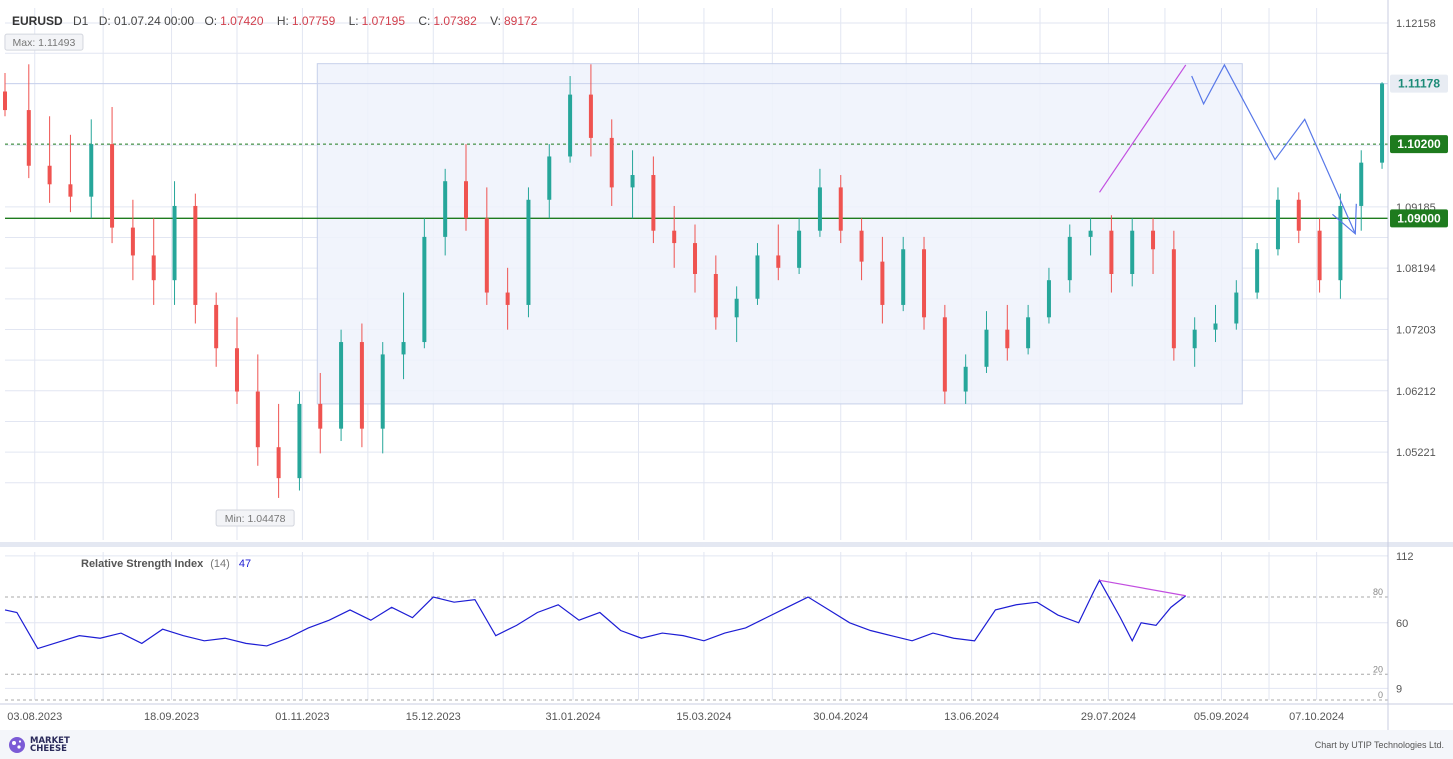  Describe the element at coordinates (242, 21) in the screenshot. I see `open-value: 1.07420` at that location.